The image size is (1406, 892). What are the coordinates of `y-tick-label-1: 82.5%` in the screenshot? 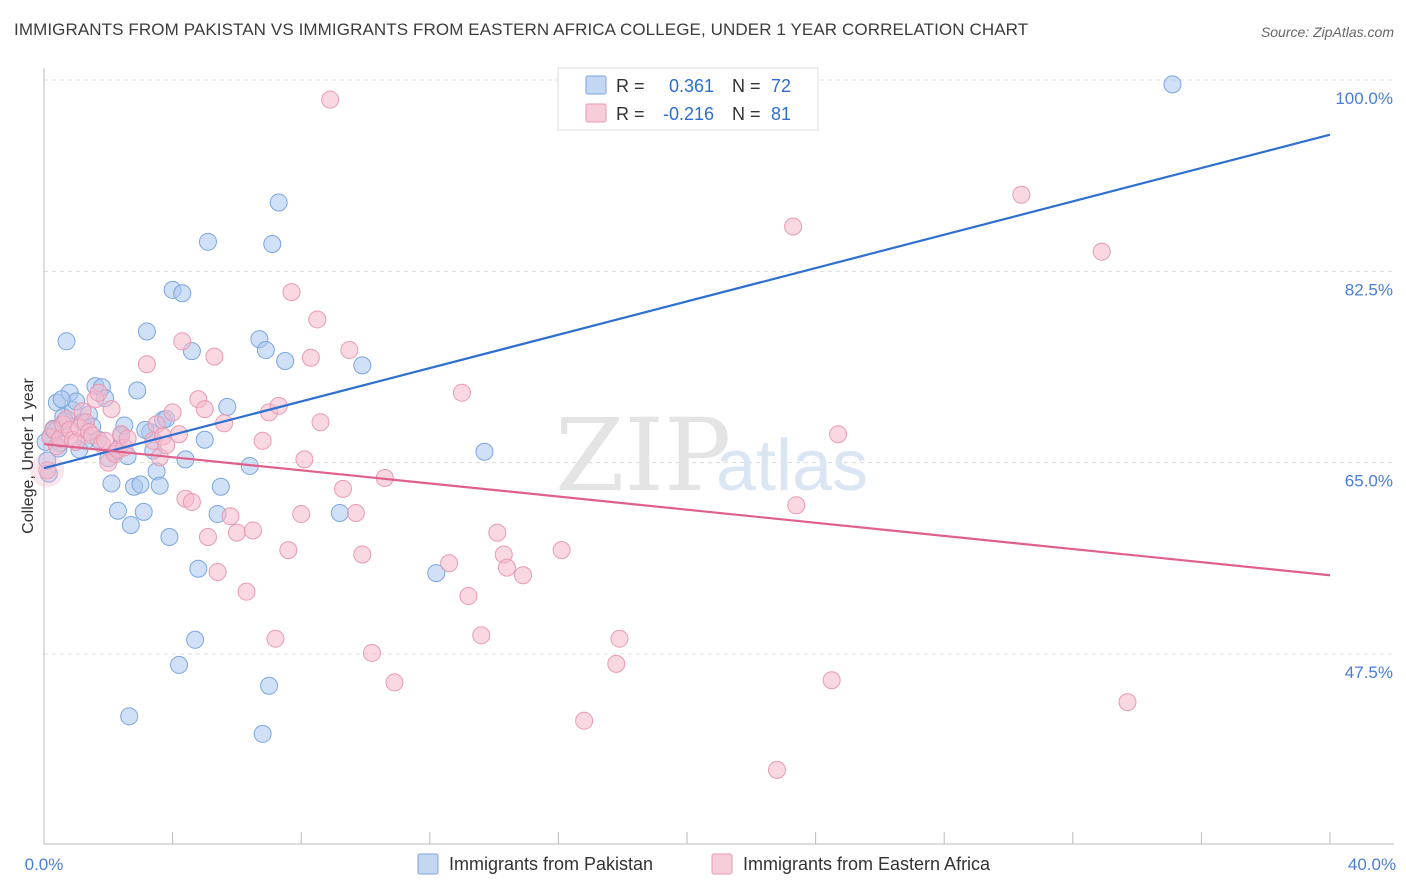 It's located at (1369, 289).